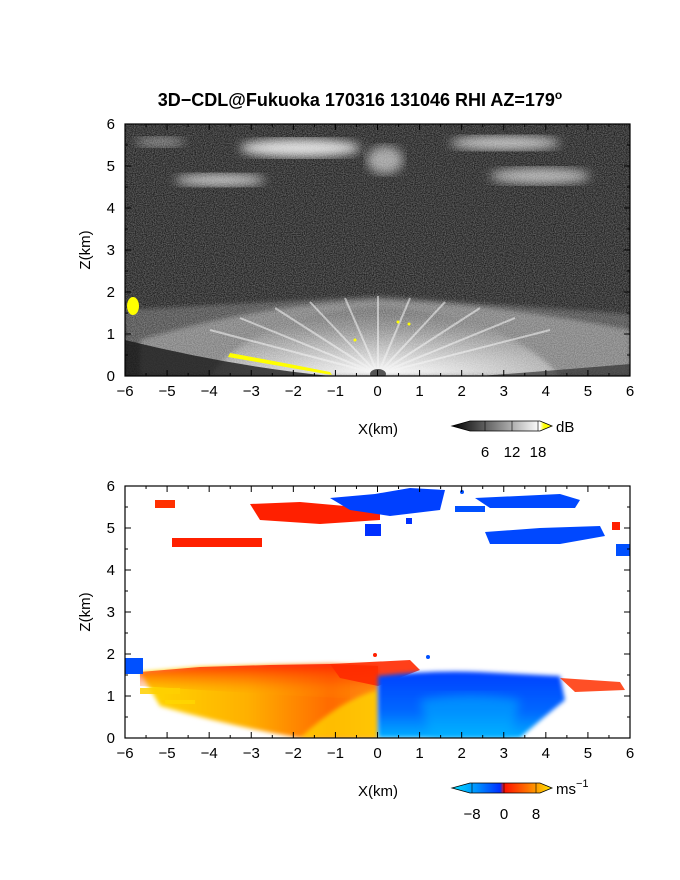 Image resolution: width=680 pixels, height=880 pixels. I want to click on degree-superscript: o, so click(558, 95).